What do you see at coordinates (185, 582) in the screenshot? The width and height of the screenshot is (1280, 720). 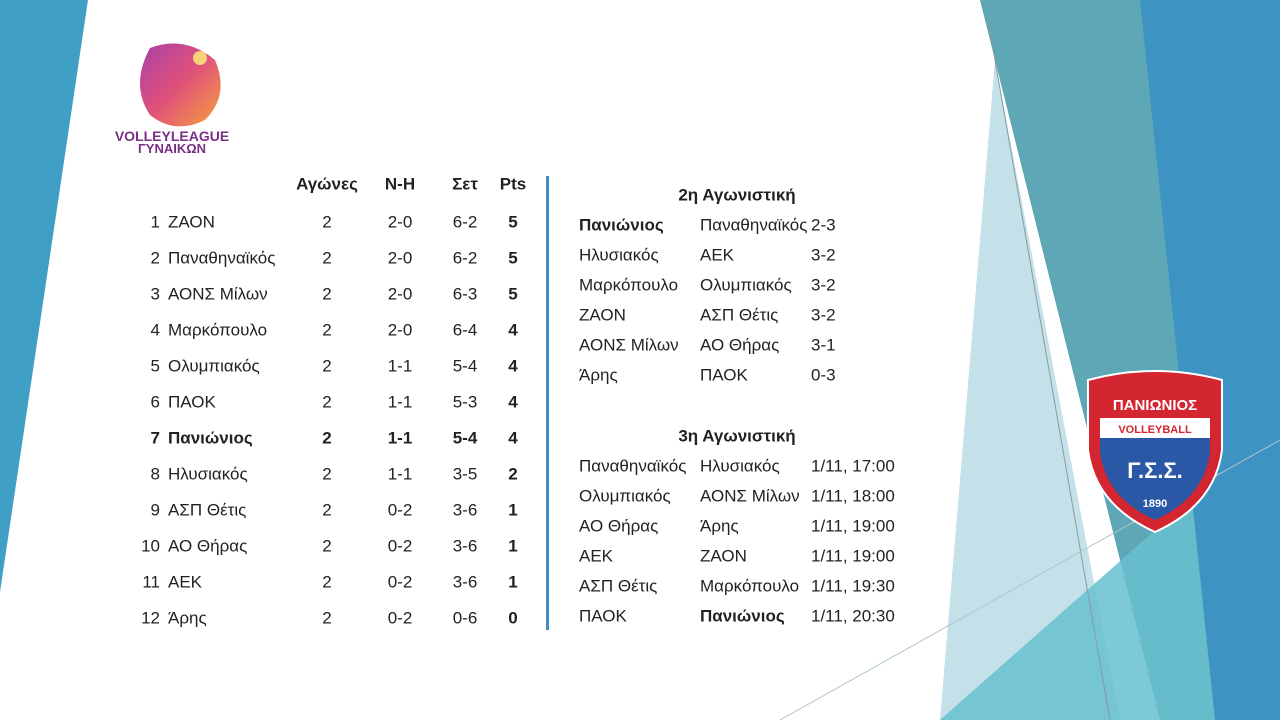 I see `standings-cell: ΑΕΚ` at bounding box center [185, 582].